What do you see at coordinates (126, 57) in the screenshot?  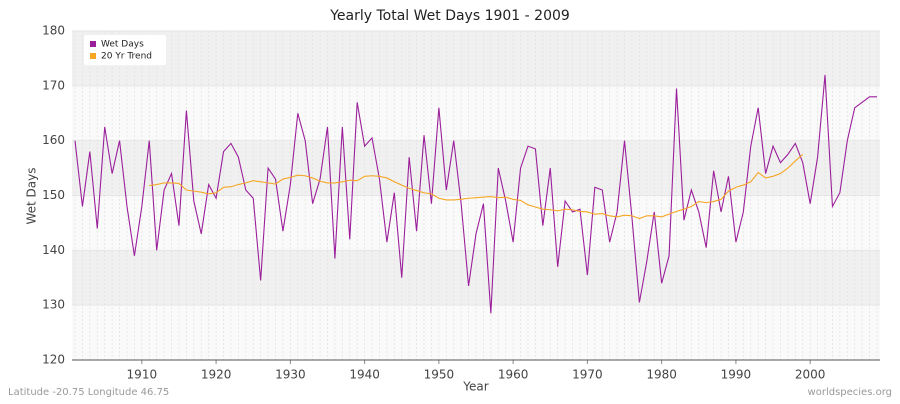 I see `legend-label: 20 Yr Trend` at bounding box center [126, 57].